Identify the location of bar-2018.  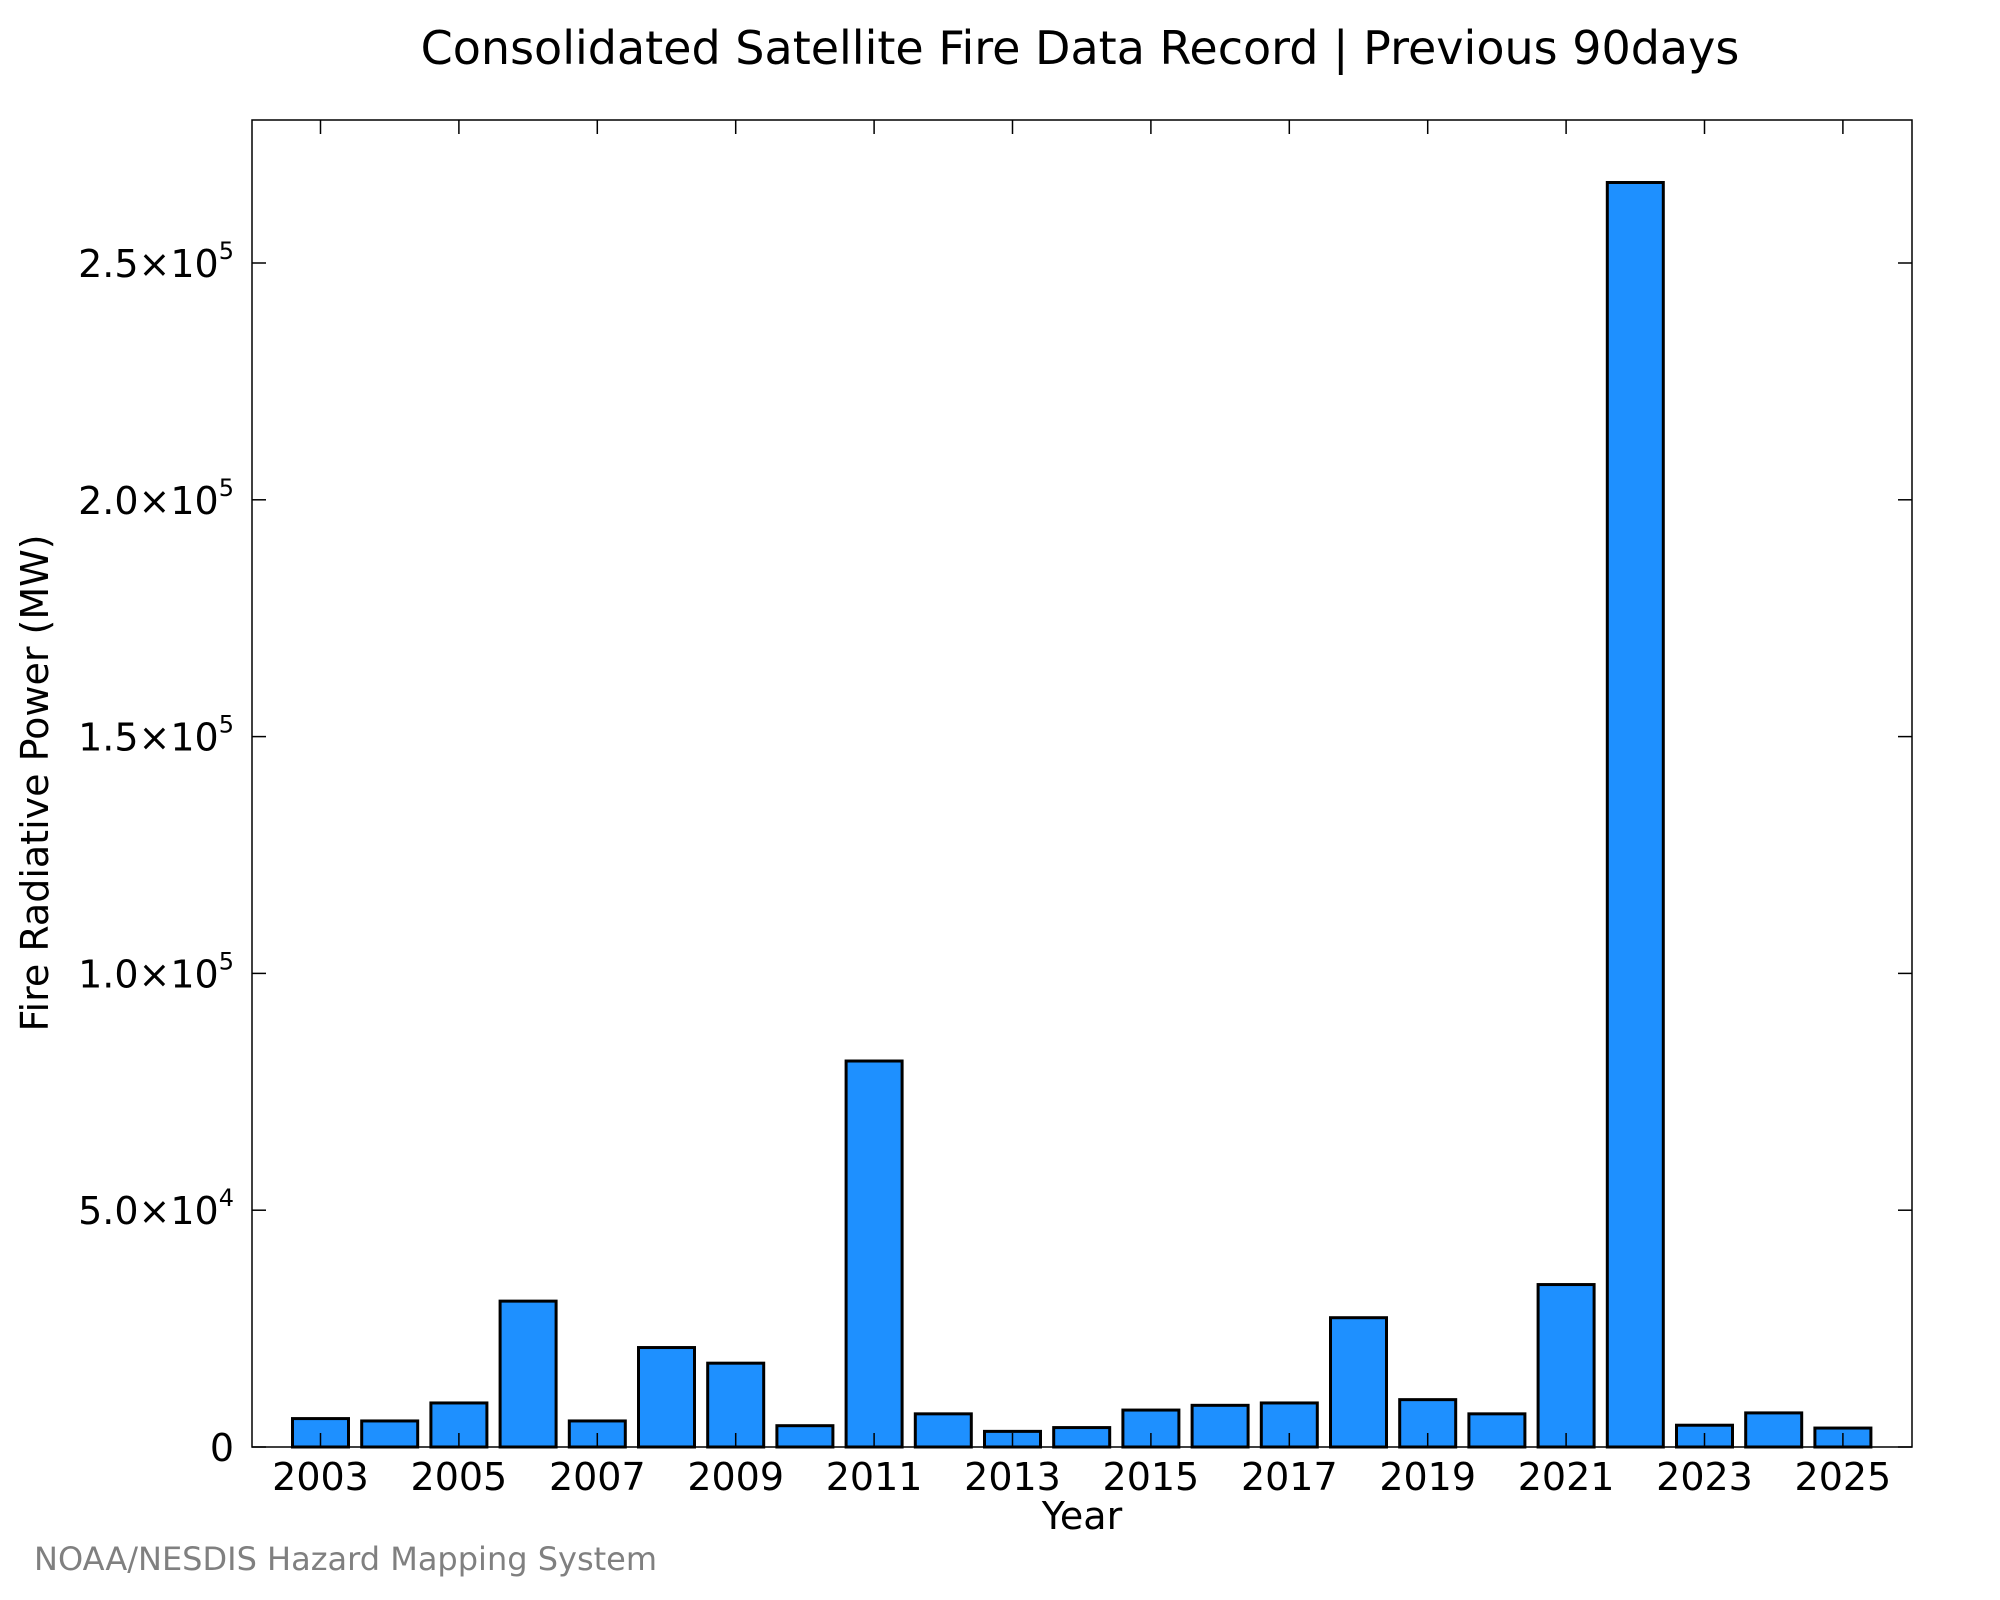
(1358, 1382).